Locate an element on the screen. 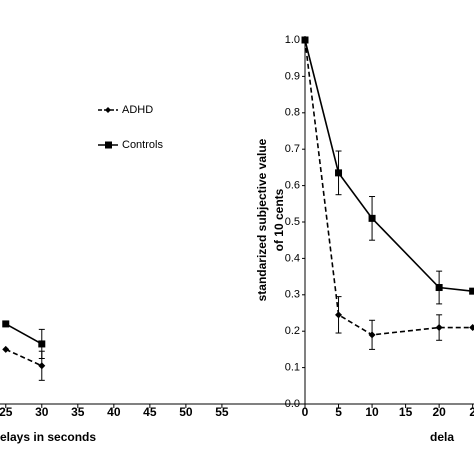 The width and height of the screenshot is (474, 474). x-tick-label: 25 is located at coordinates (6, 412).